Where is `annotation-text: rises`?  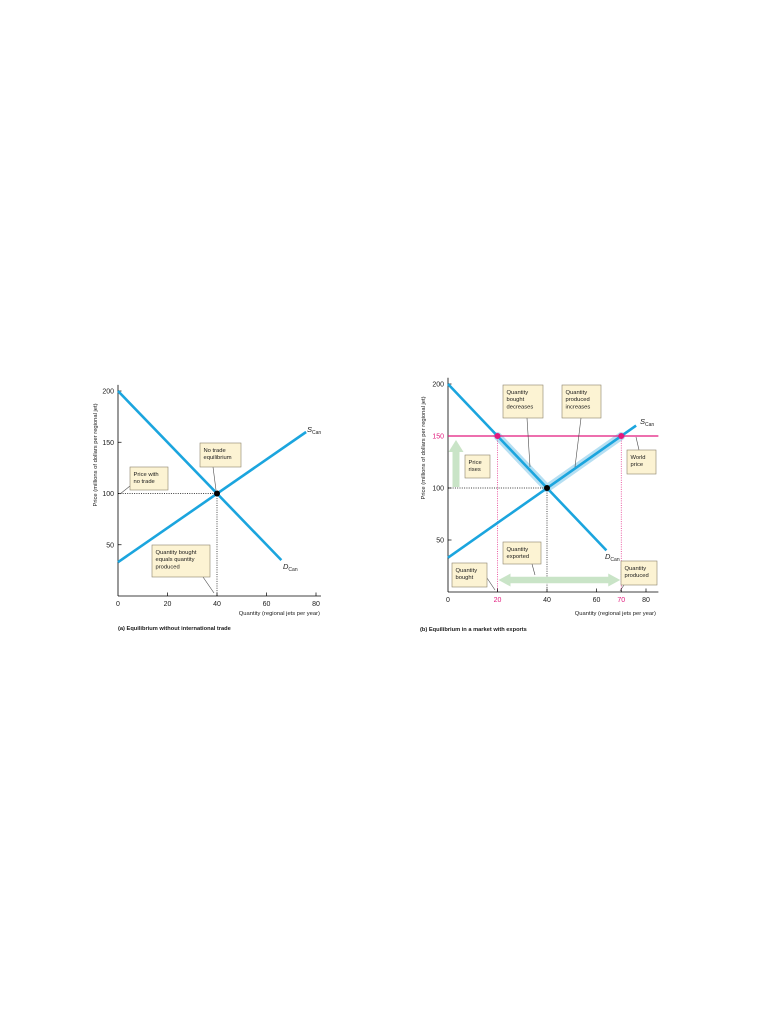 annotation-text: rises is located at coordinates (475, 470).